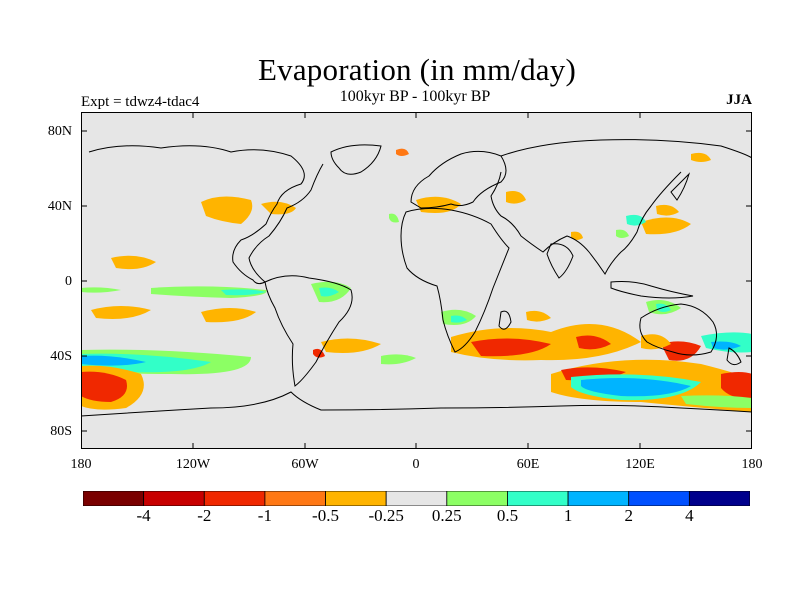 This screenshot has height=600, width=800. Describe the element at coordinates (455, 280) in the screenshot. I see `coastline-africa` at that location.